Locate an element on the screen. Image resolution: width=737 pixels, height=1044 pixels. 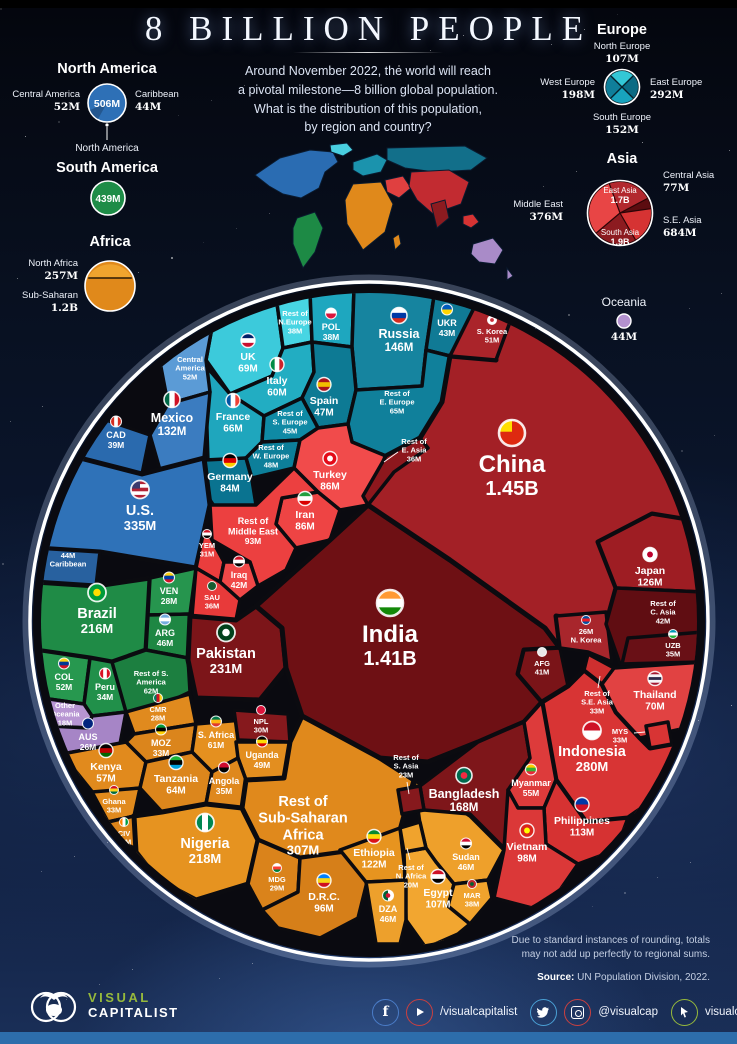
svg-text: 42M is located at coordinates (663, 620).